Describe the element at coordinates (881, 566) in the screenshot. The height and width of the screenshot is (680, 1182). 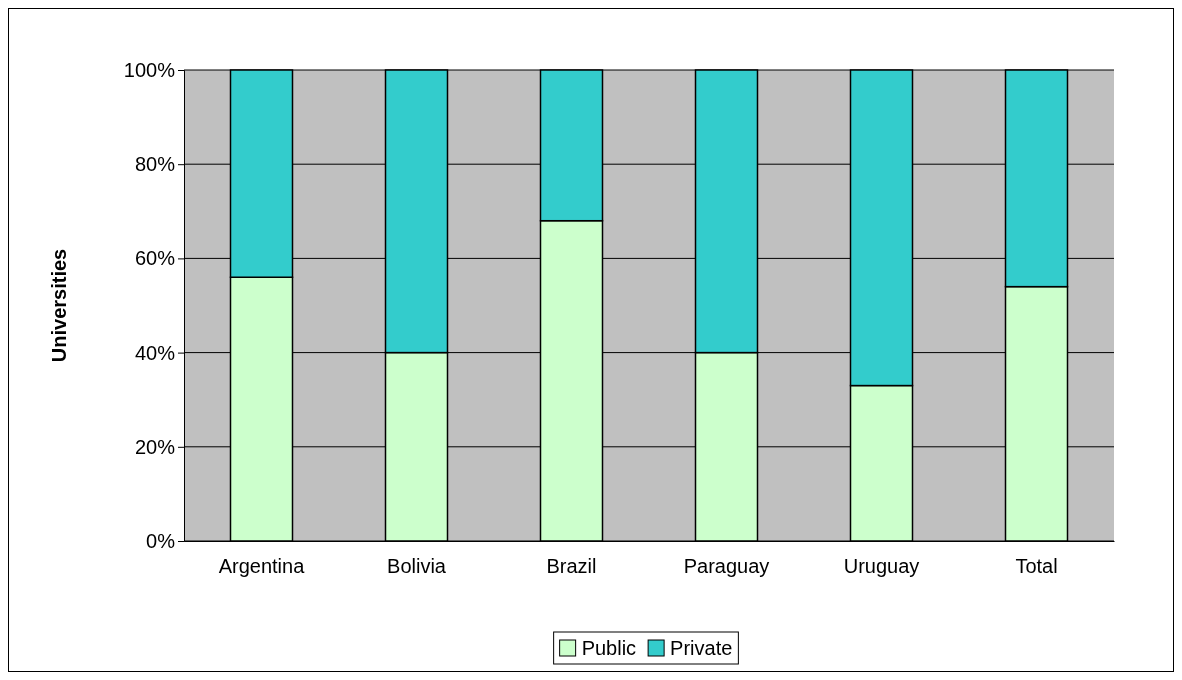
I see `x-tick-label: Uruguay` at that location.